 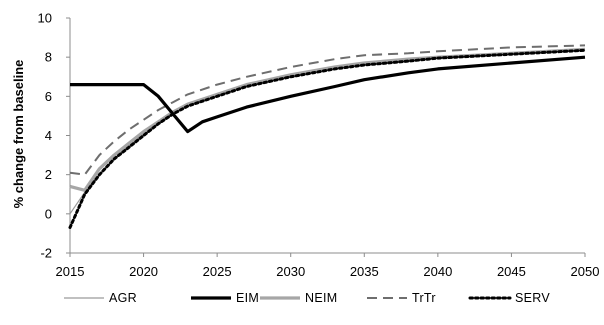 I want to click on legend: AGR EIM NEIM TrTr SERV, so click(x=307, y=298).